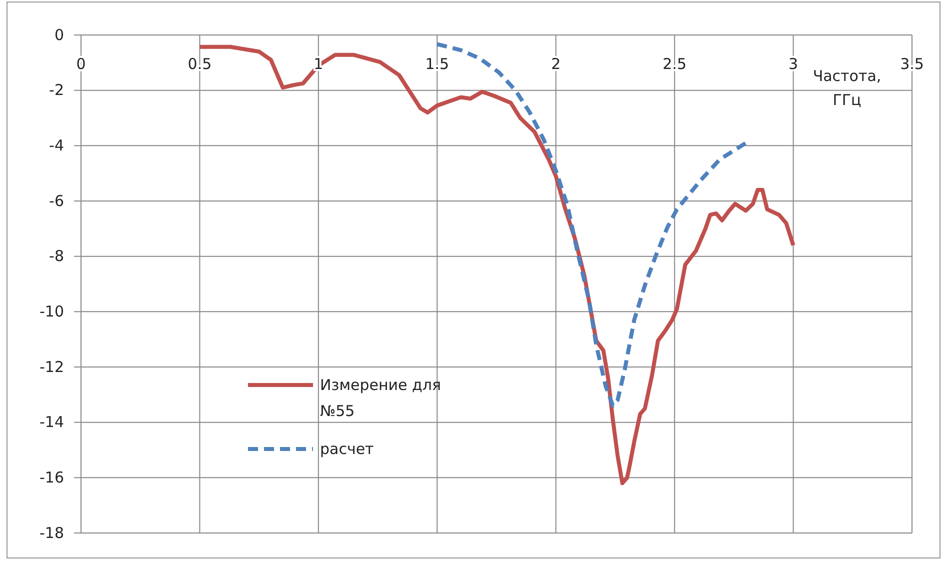 This screenshot has width=947, height=561. What do you see at coordinates (56, 90) in the screenshot?
I see `y-tick-label: -2` at bounding box center [56, 90].